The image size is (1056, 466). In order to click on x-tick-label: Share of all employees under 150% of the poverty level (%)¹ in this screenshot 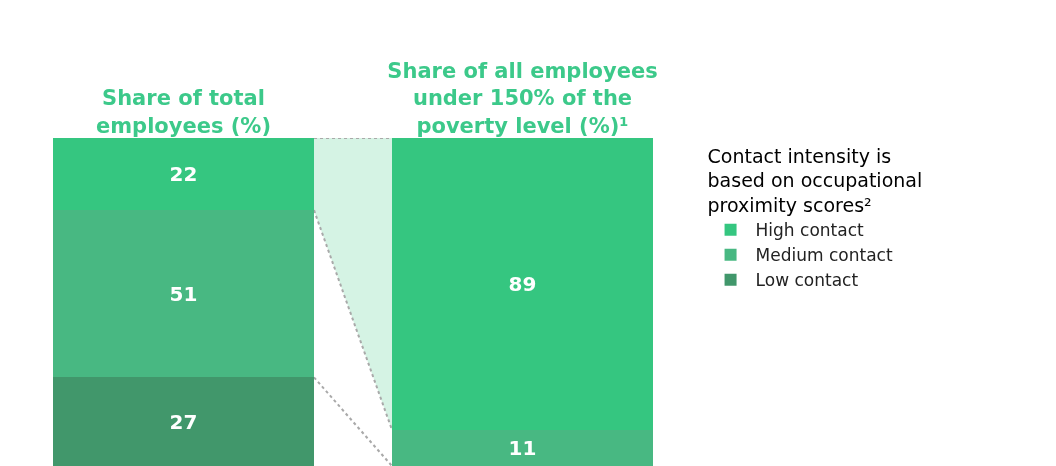, I will do `click(522, 98)`.